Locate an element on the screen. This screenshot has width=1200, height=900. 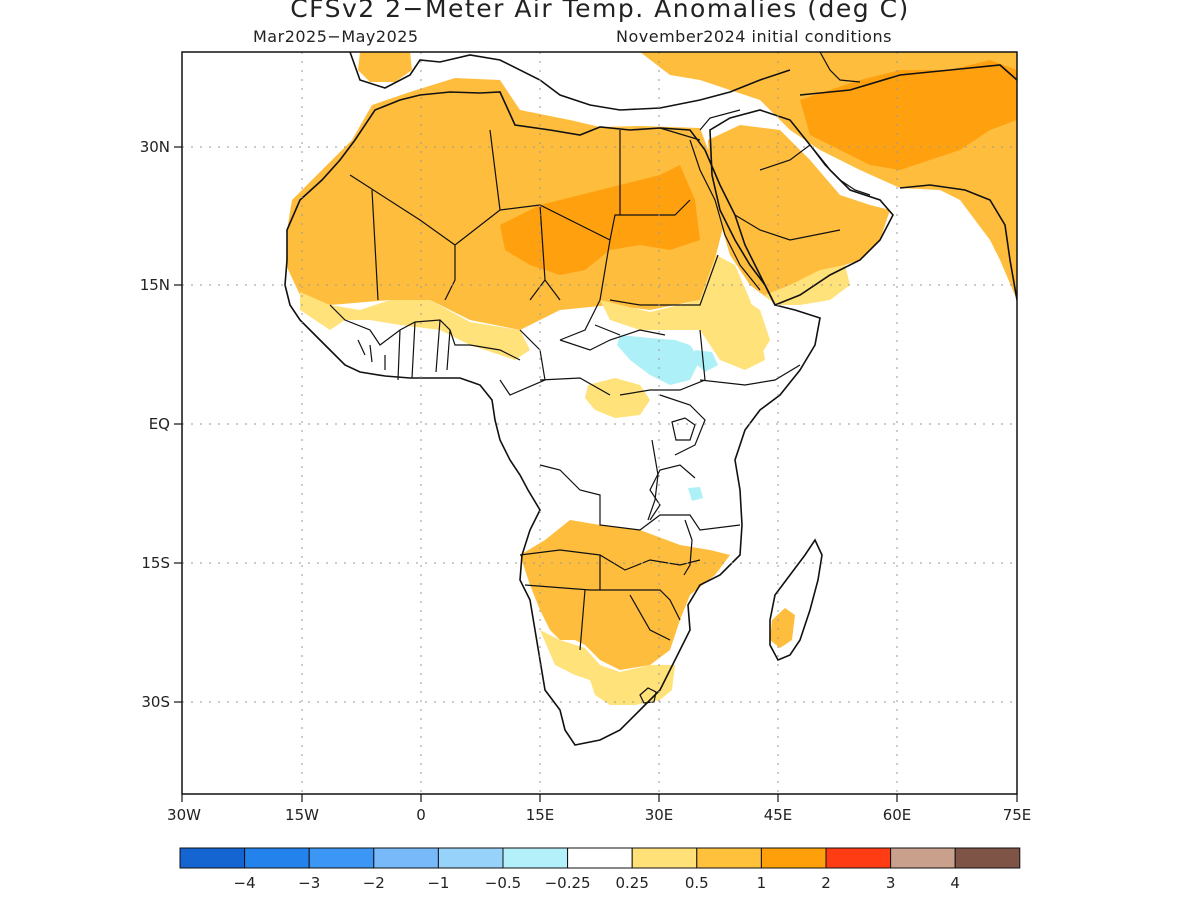
anomaly-region-sahara is located at coordinates (508, 204).